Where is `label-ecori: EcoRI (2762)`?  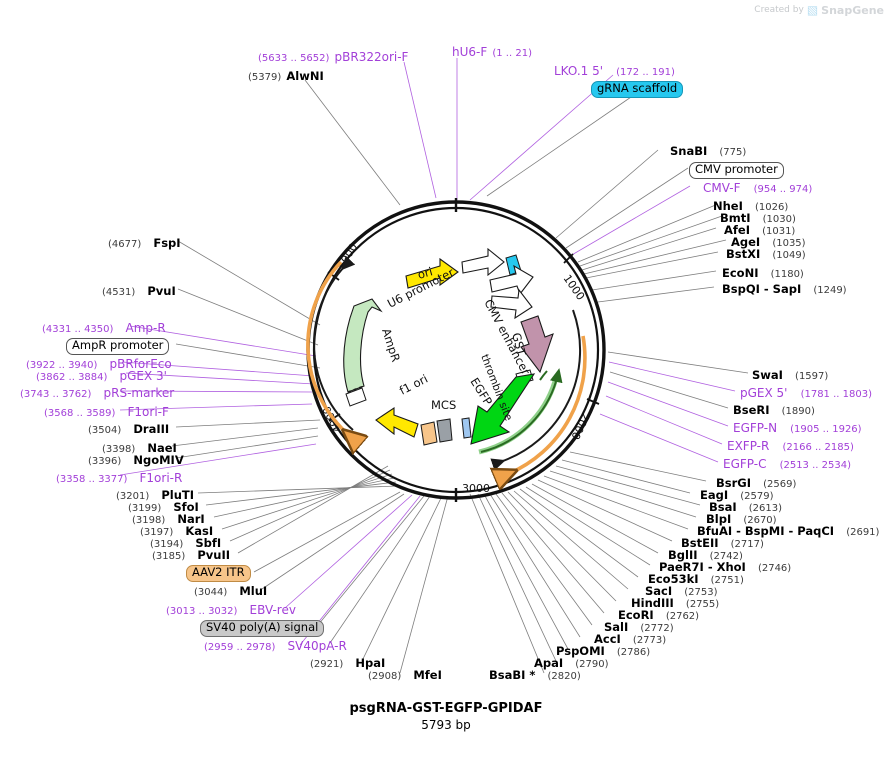
label-ecori: EcoRI (2762) is located at coordinates (658, 614).